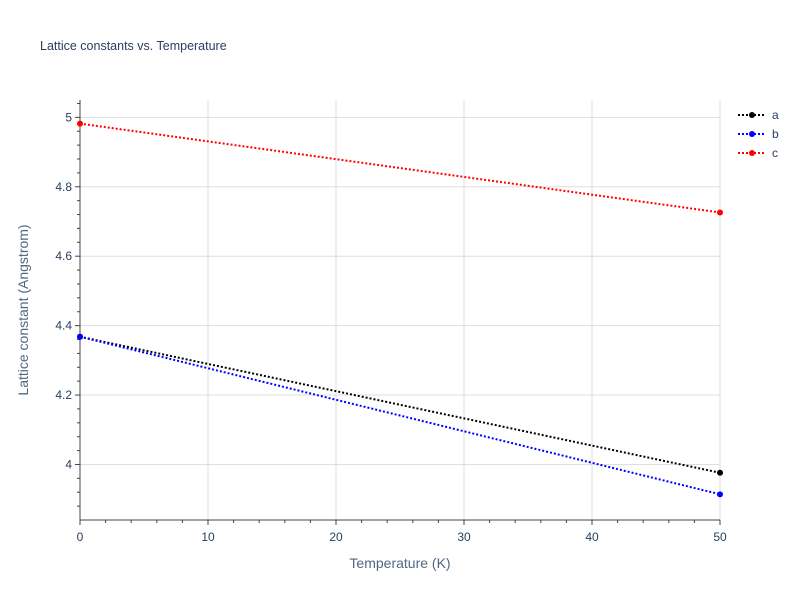 Image resolution: width=800 pixels, height=600 pixels. Describe the element at coordinates (208, 537) in the screenshot. I see `x-tick-label: 10` at that location.